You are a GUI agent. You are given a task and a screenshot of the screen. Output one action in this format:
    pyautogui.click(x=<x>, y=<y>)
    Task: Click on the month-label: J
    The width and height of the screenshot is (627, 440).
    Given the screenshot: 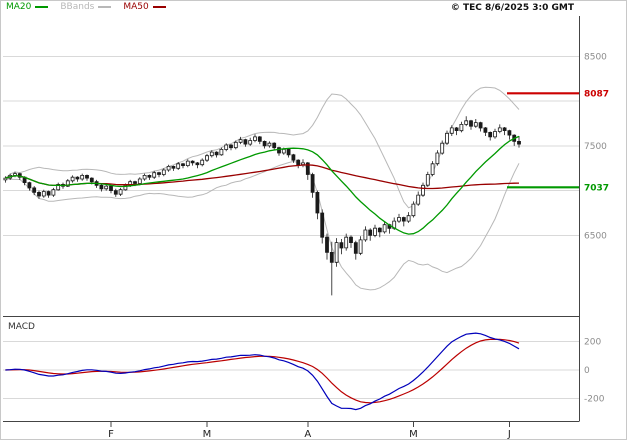 What is the action you would take?
    pyautogui.click(x=509, y=434)
    